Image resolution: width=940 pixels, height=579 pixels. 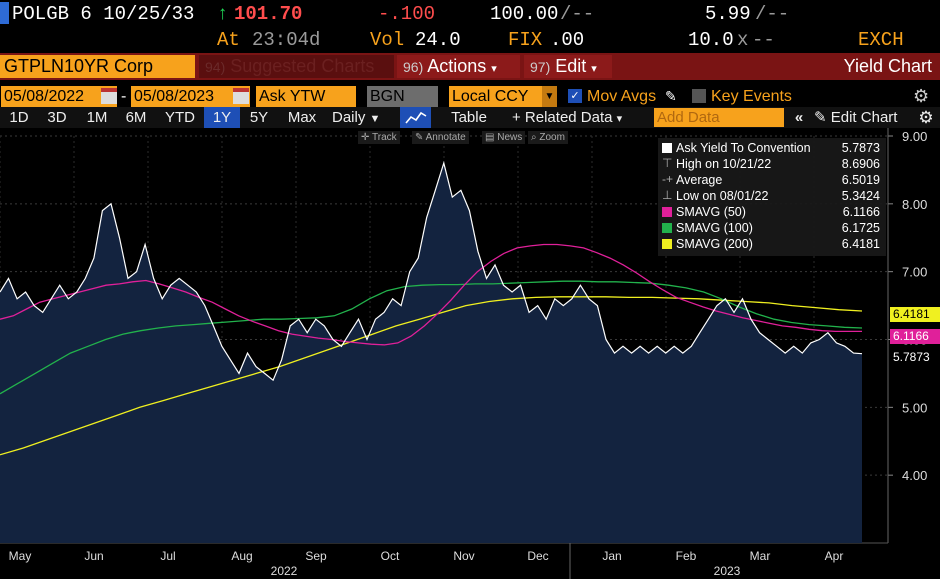 I want to click on end-date-field: 05/08/2023, so click(x=190, y=96).